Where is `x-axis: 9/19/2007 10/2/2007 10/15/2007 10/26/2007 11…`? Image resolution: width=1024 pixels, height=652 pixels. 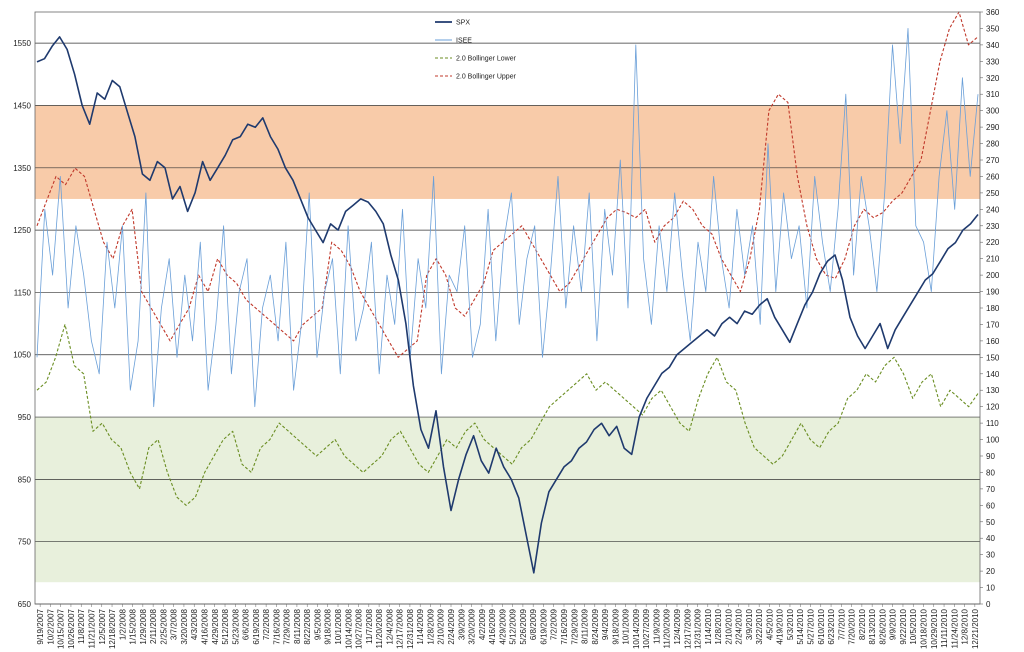
x-axis: 9/19/2007 10/2/2007 10/15/2007 10/26/2007 11… is located at coordinates (508, 626).